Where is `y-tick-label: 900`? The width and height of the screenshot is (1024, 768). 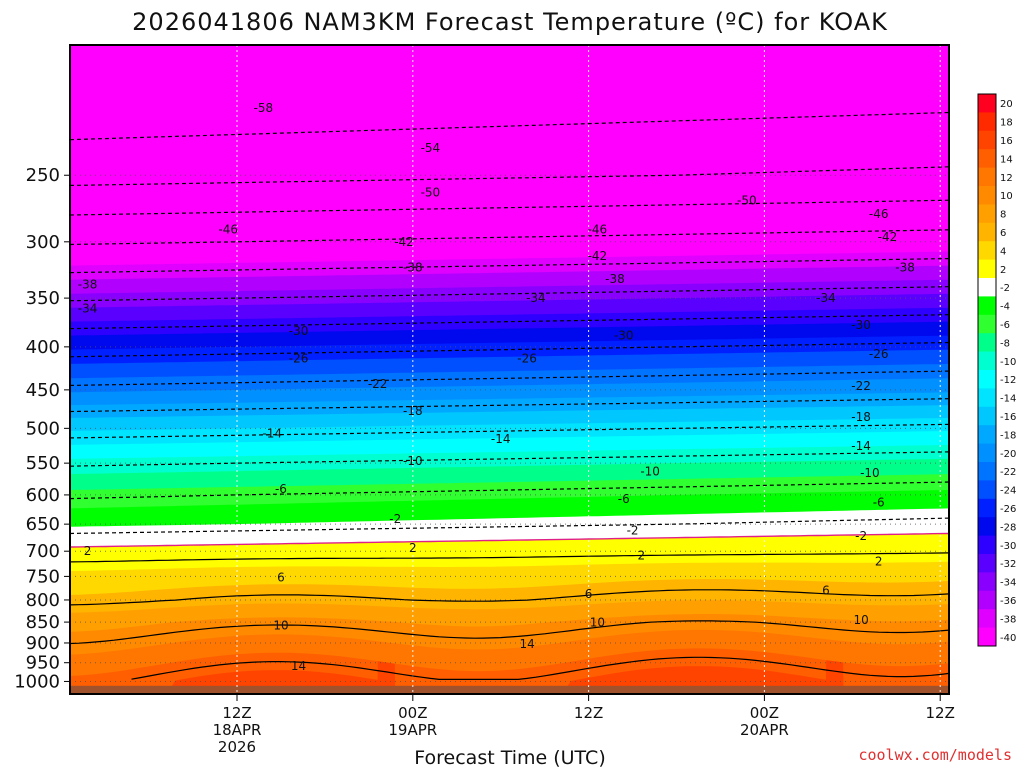
y-tick-label: 900 is located at coordinates (43, 643).